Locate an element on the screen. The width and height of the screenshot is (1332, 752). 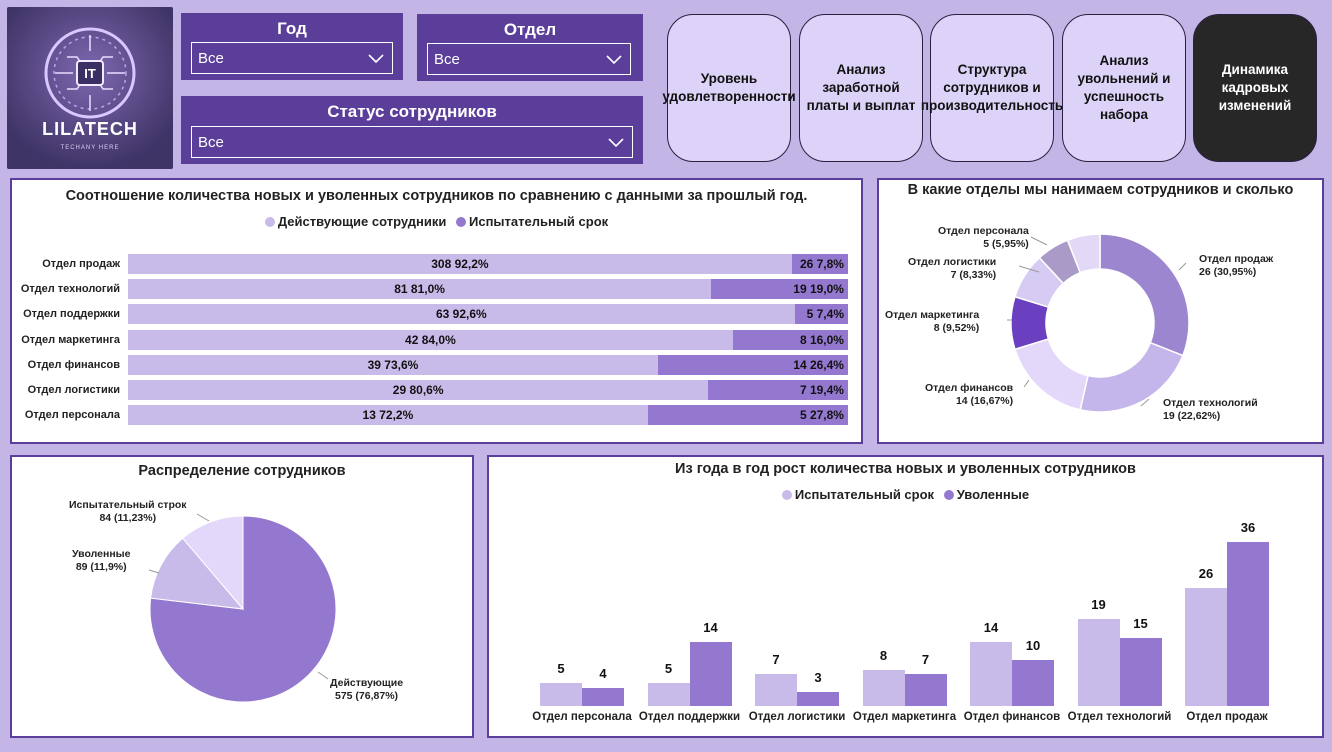
company-logo: IT LILATECH TECHANY HERE is located at coordinates (90, 88).